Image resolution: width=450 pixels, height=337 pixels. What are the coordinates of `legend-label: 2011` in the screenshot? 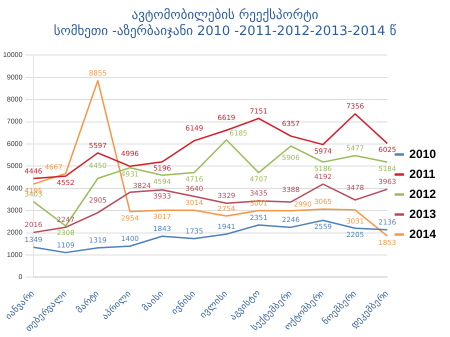 It's located at (422, 173).